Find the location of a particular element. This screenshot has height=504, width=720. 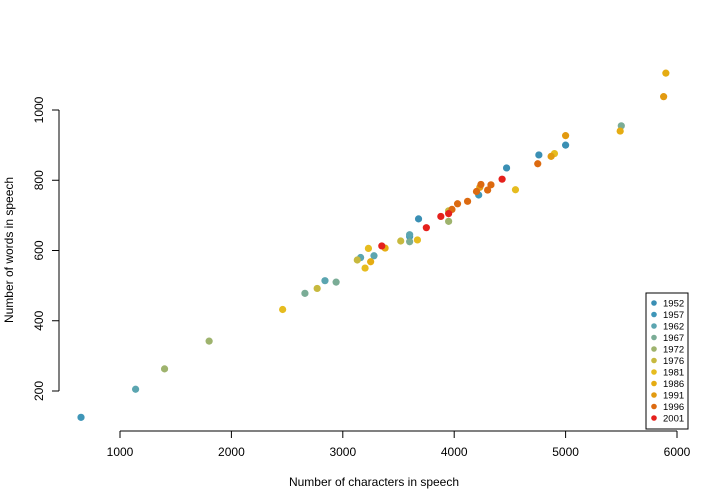

legend-marker-1972 is located at coordinates (654, 349).